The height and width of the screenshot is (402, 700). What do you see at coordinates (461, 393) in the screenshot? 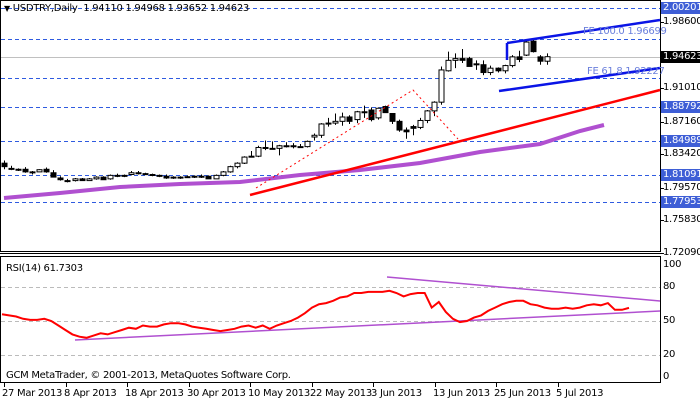
I see `date-axis-label: 13 Jun 2013` at bounding box center [461, 393].